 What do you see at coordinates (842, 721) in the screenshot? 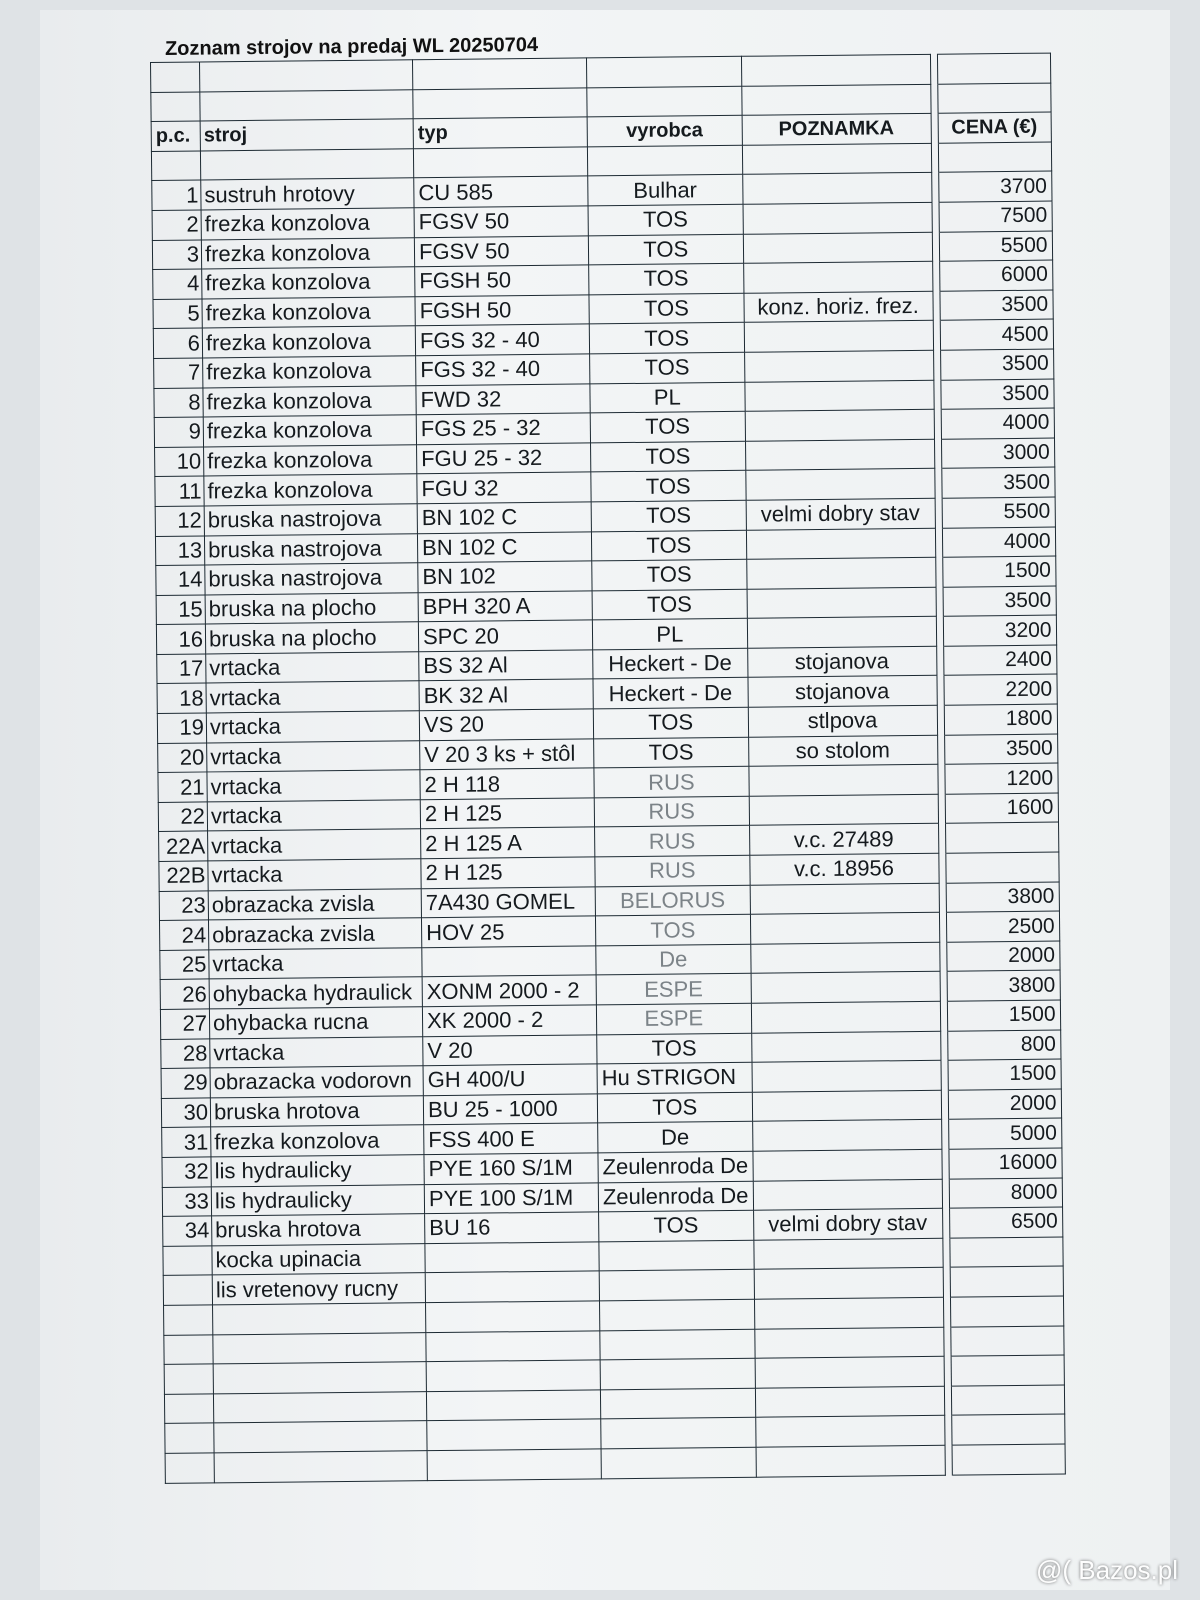
I see `cell-poznamka: stlpova` at bounding box center [842, 721].